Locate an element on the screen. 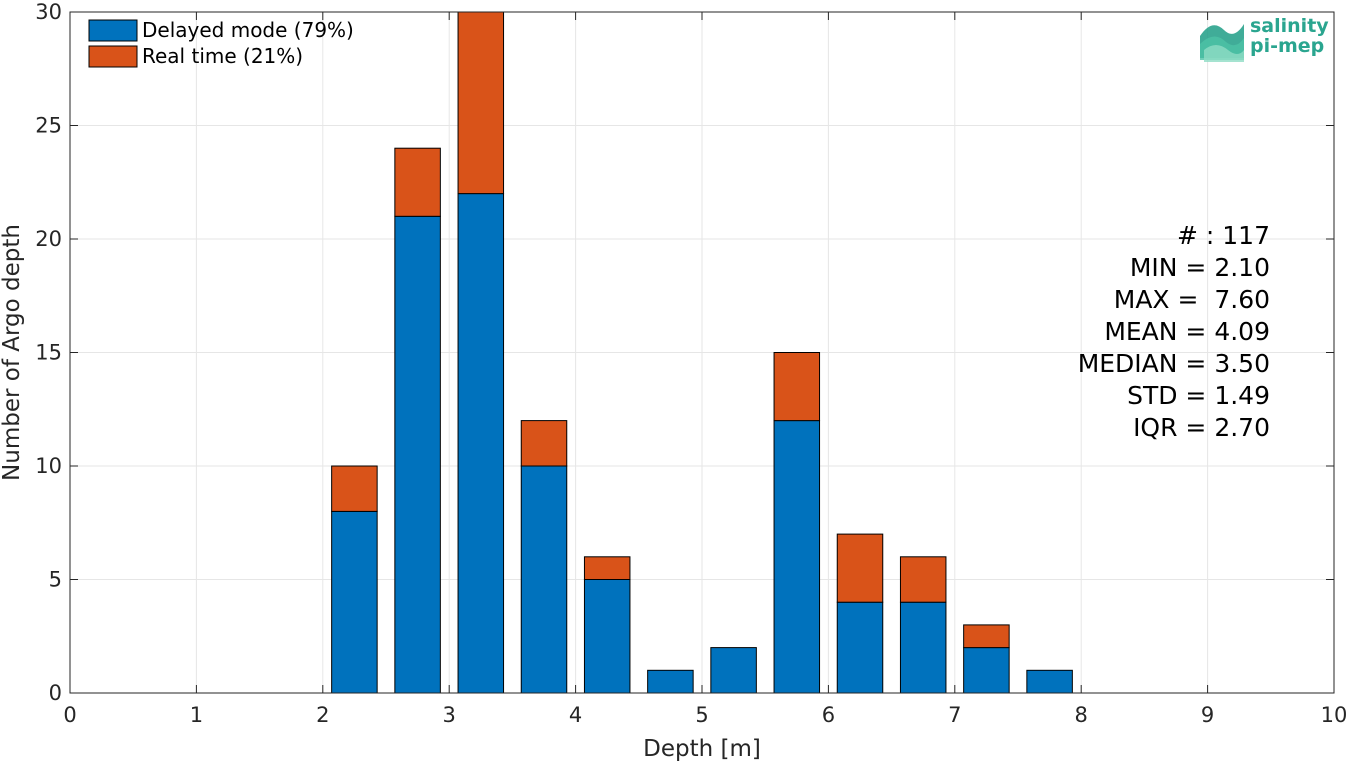 The height and width of the screenshot is (763, 1348). x-tick-label: 10 is located at coordinates (1334, 715).